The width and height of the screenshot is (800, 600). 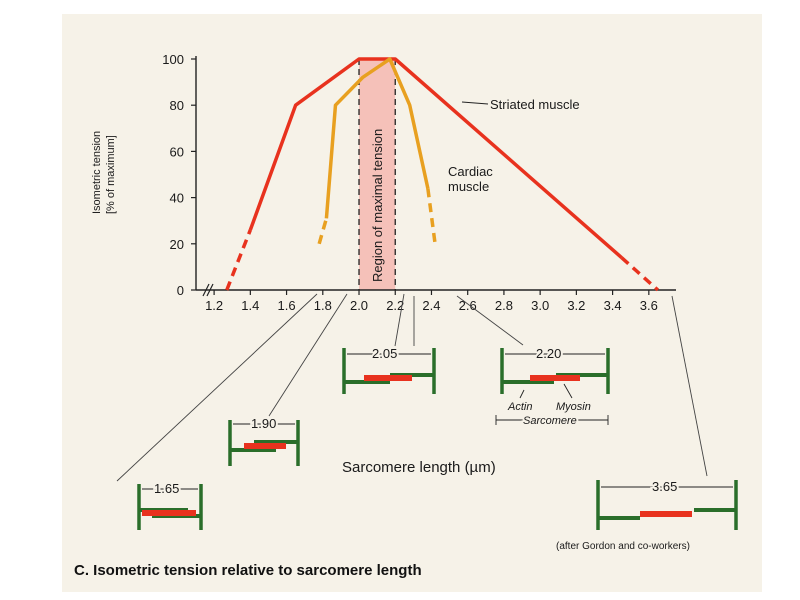 I want to click on x-tick-label-7: 2.6, so click(x=468, y=305).